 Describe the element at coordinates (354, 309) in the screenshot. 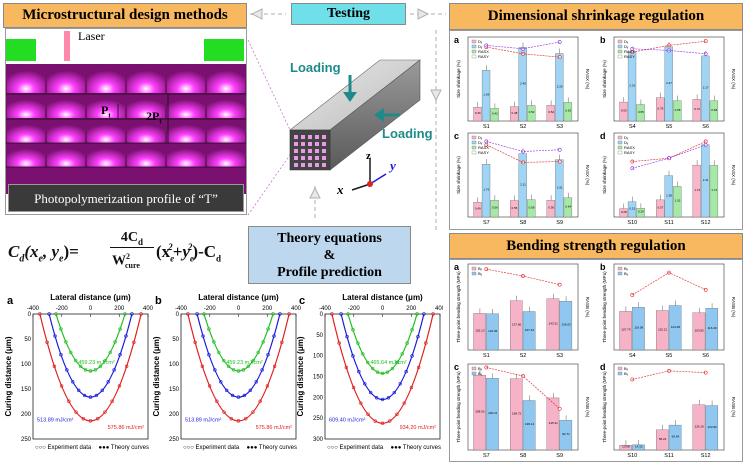

I see `profile-xtick: -200` at that location.